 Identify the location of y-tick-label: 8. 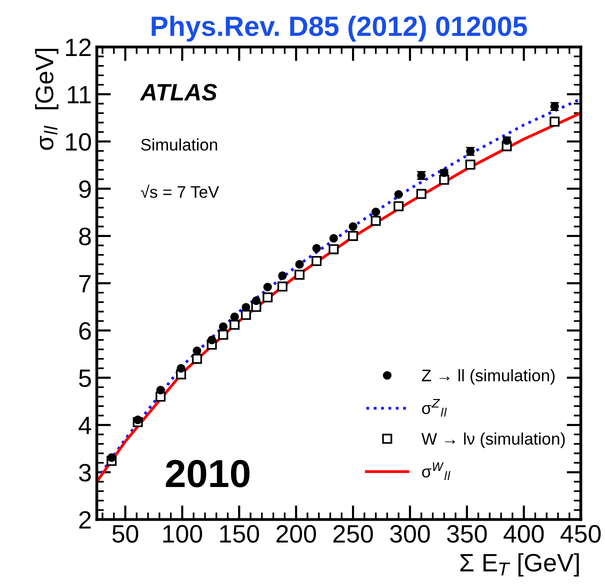
(85, 237).